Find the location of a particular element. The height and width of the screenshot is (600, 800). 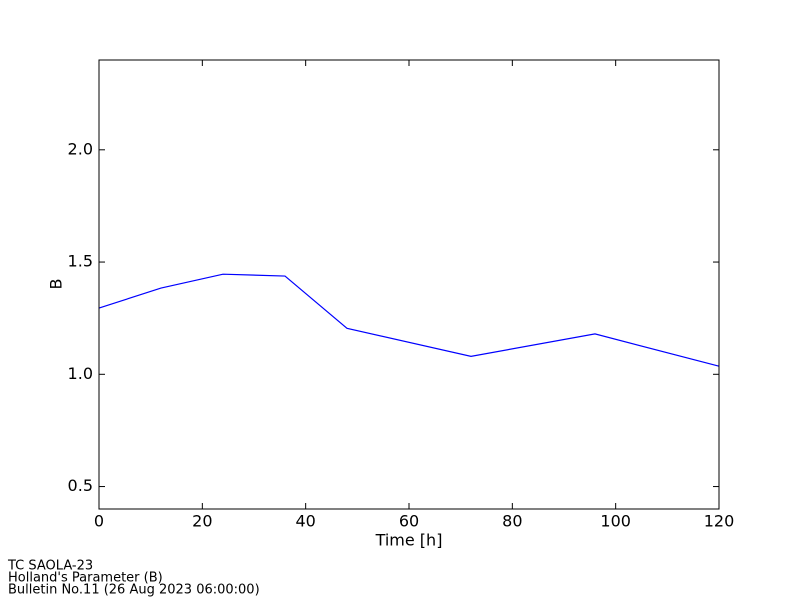

y-tick-label: 1.0 is located at coordinates (80, 373).